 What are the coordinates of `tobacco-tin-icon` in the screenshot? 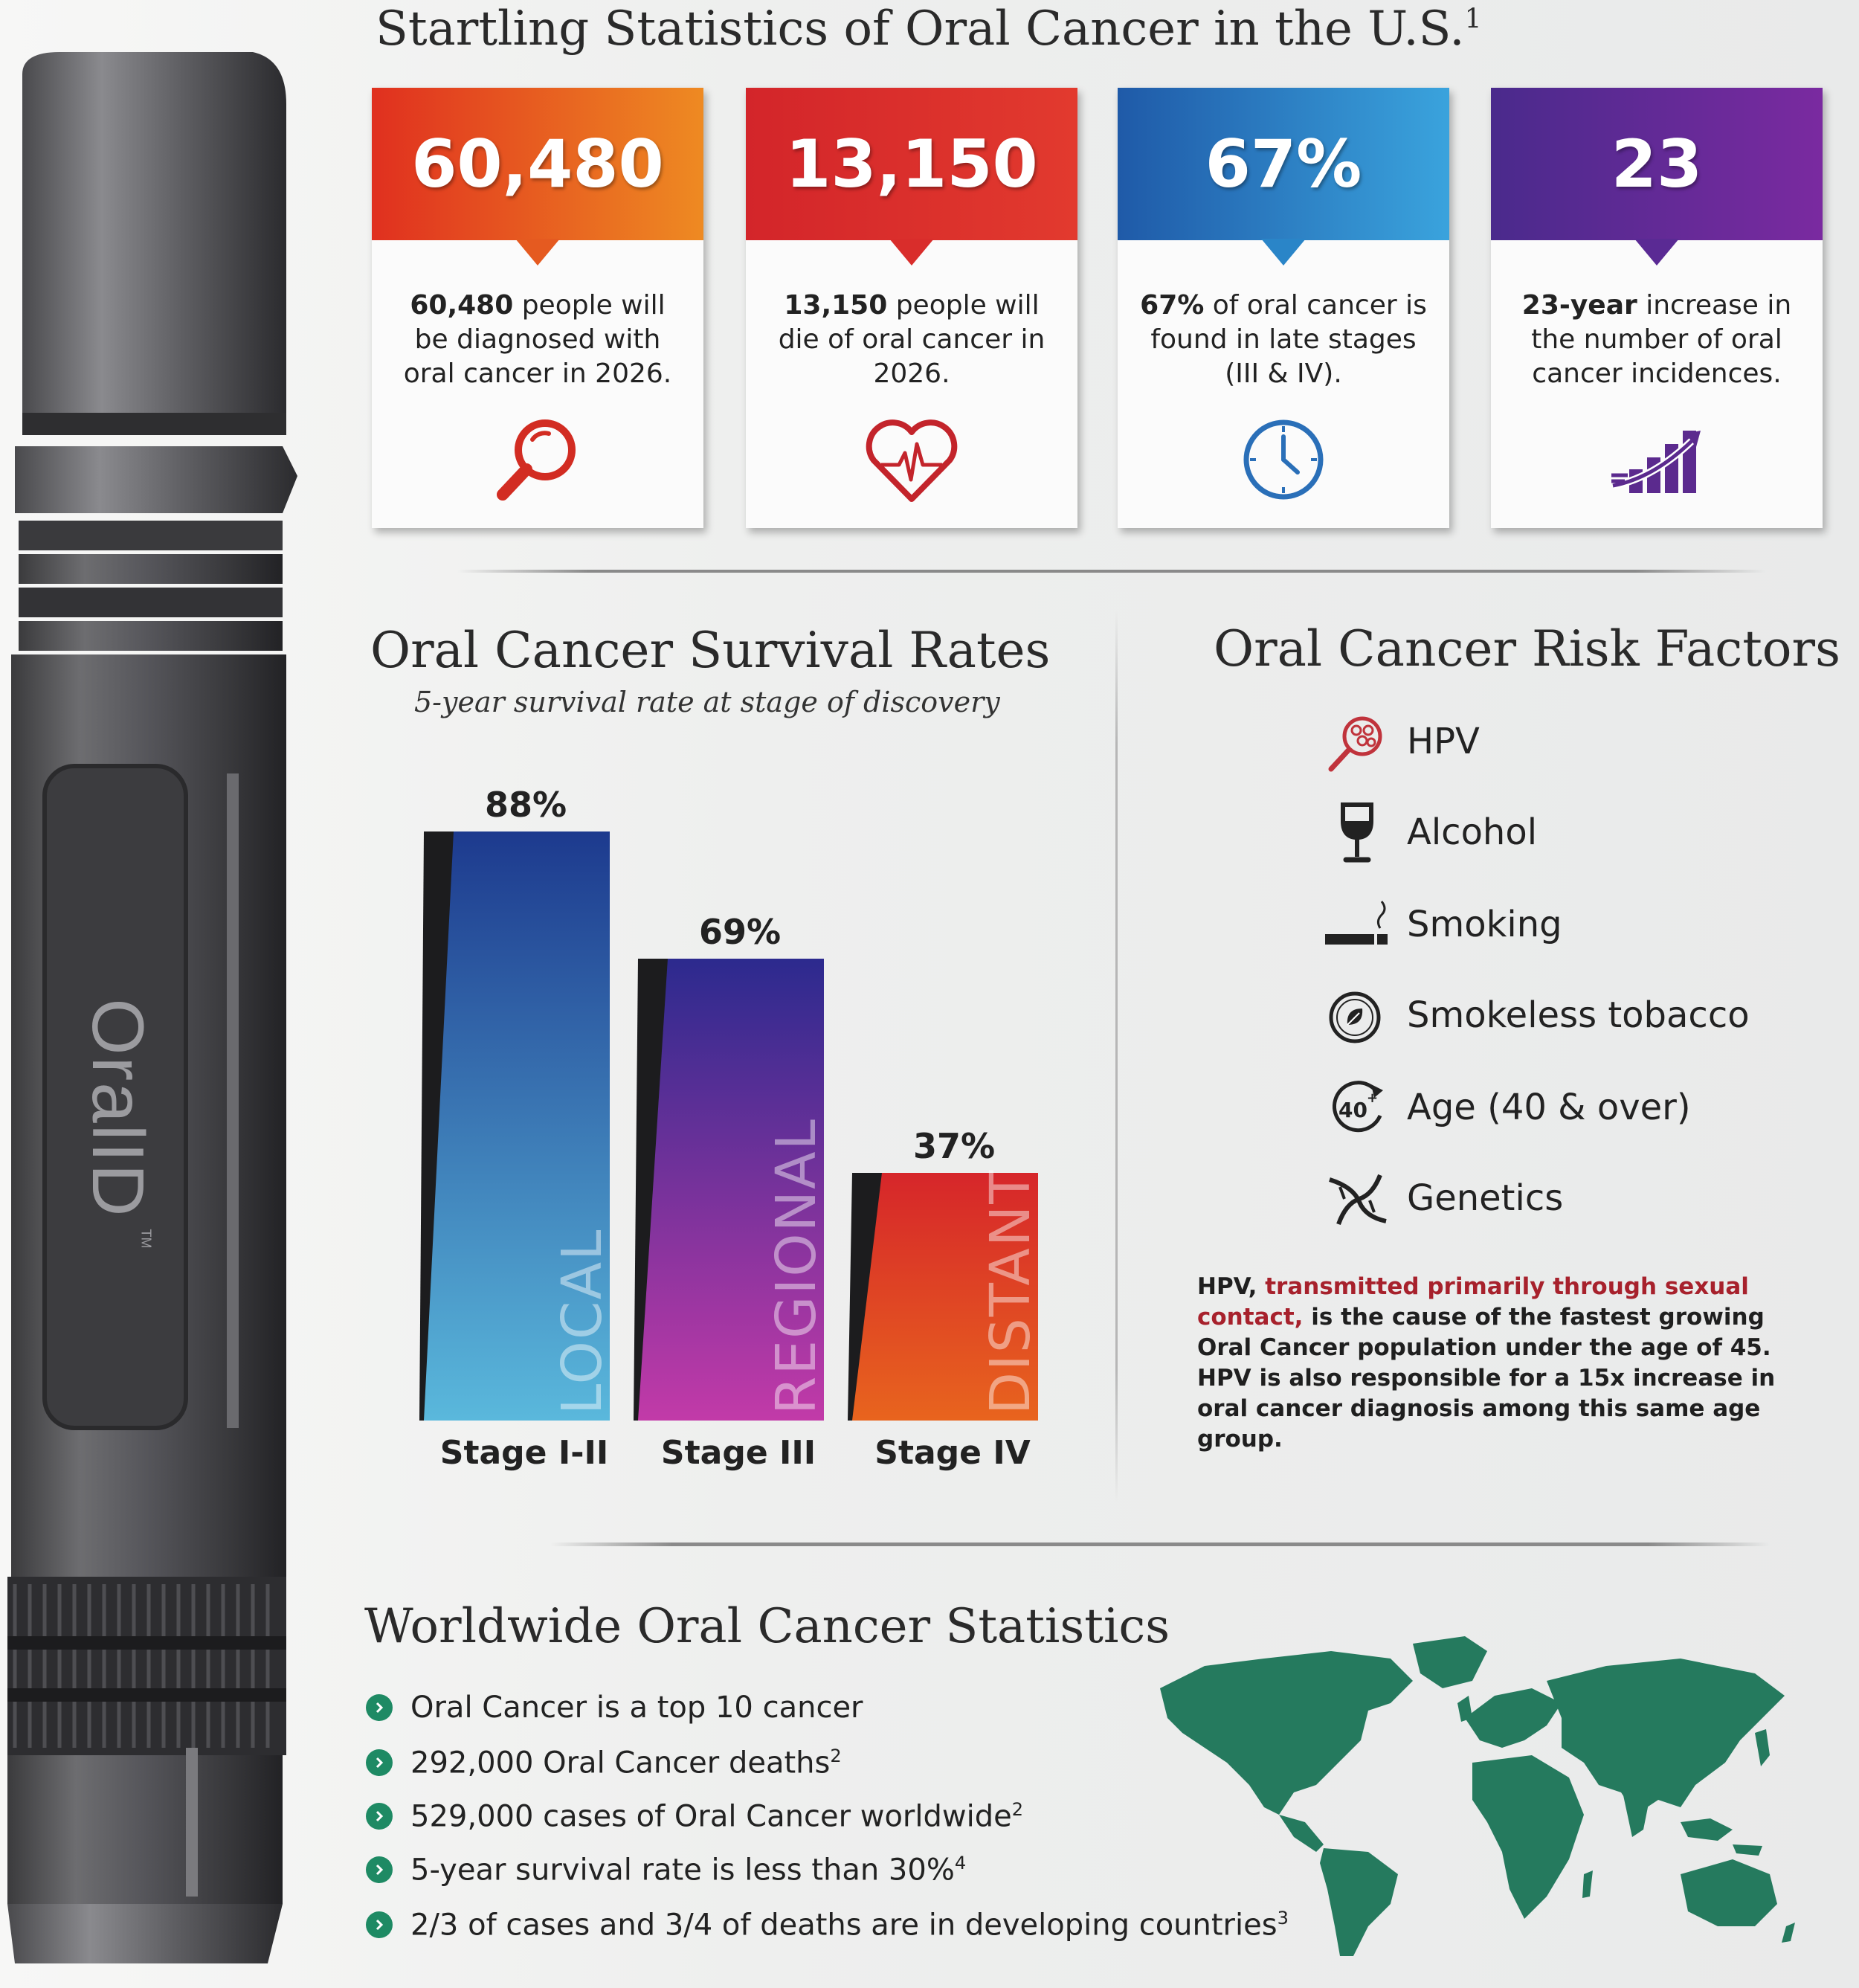 It's located at (1355, 1017).